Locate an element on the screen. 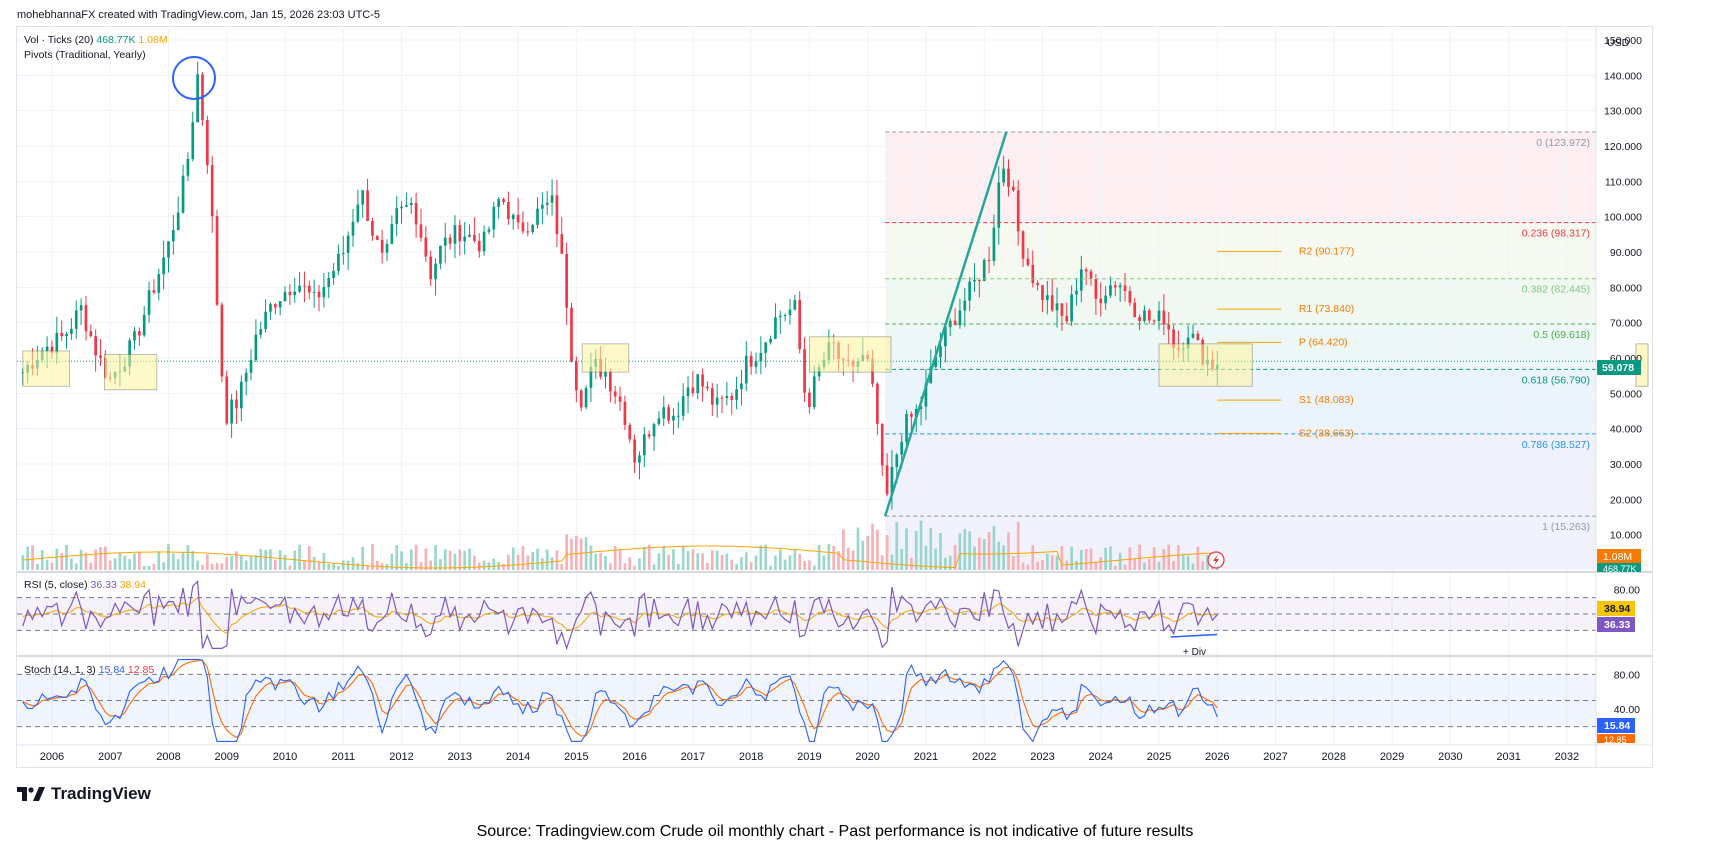 This screenshot has height=862, width=1731. rsi-legend: RSI (5, close) 36.33 38.94 is located at coordinates (85, 585).